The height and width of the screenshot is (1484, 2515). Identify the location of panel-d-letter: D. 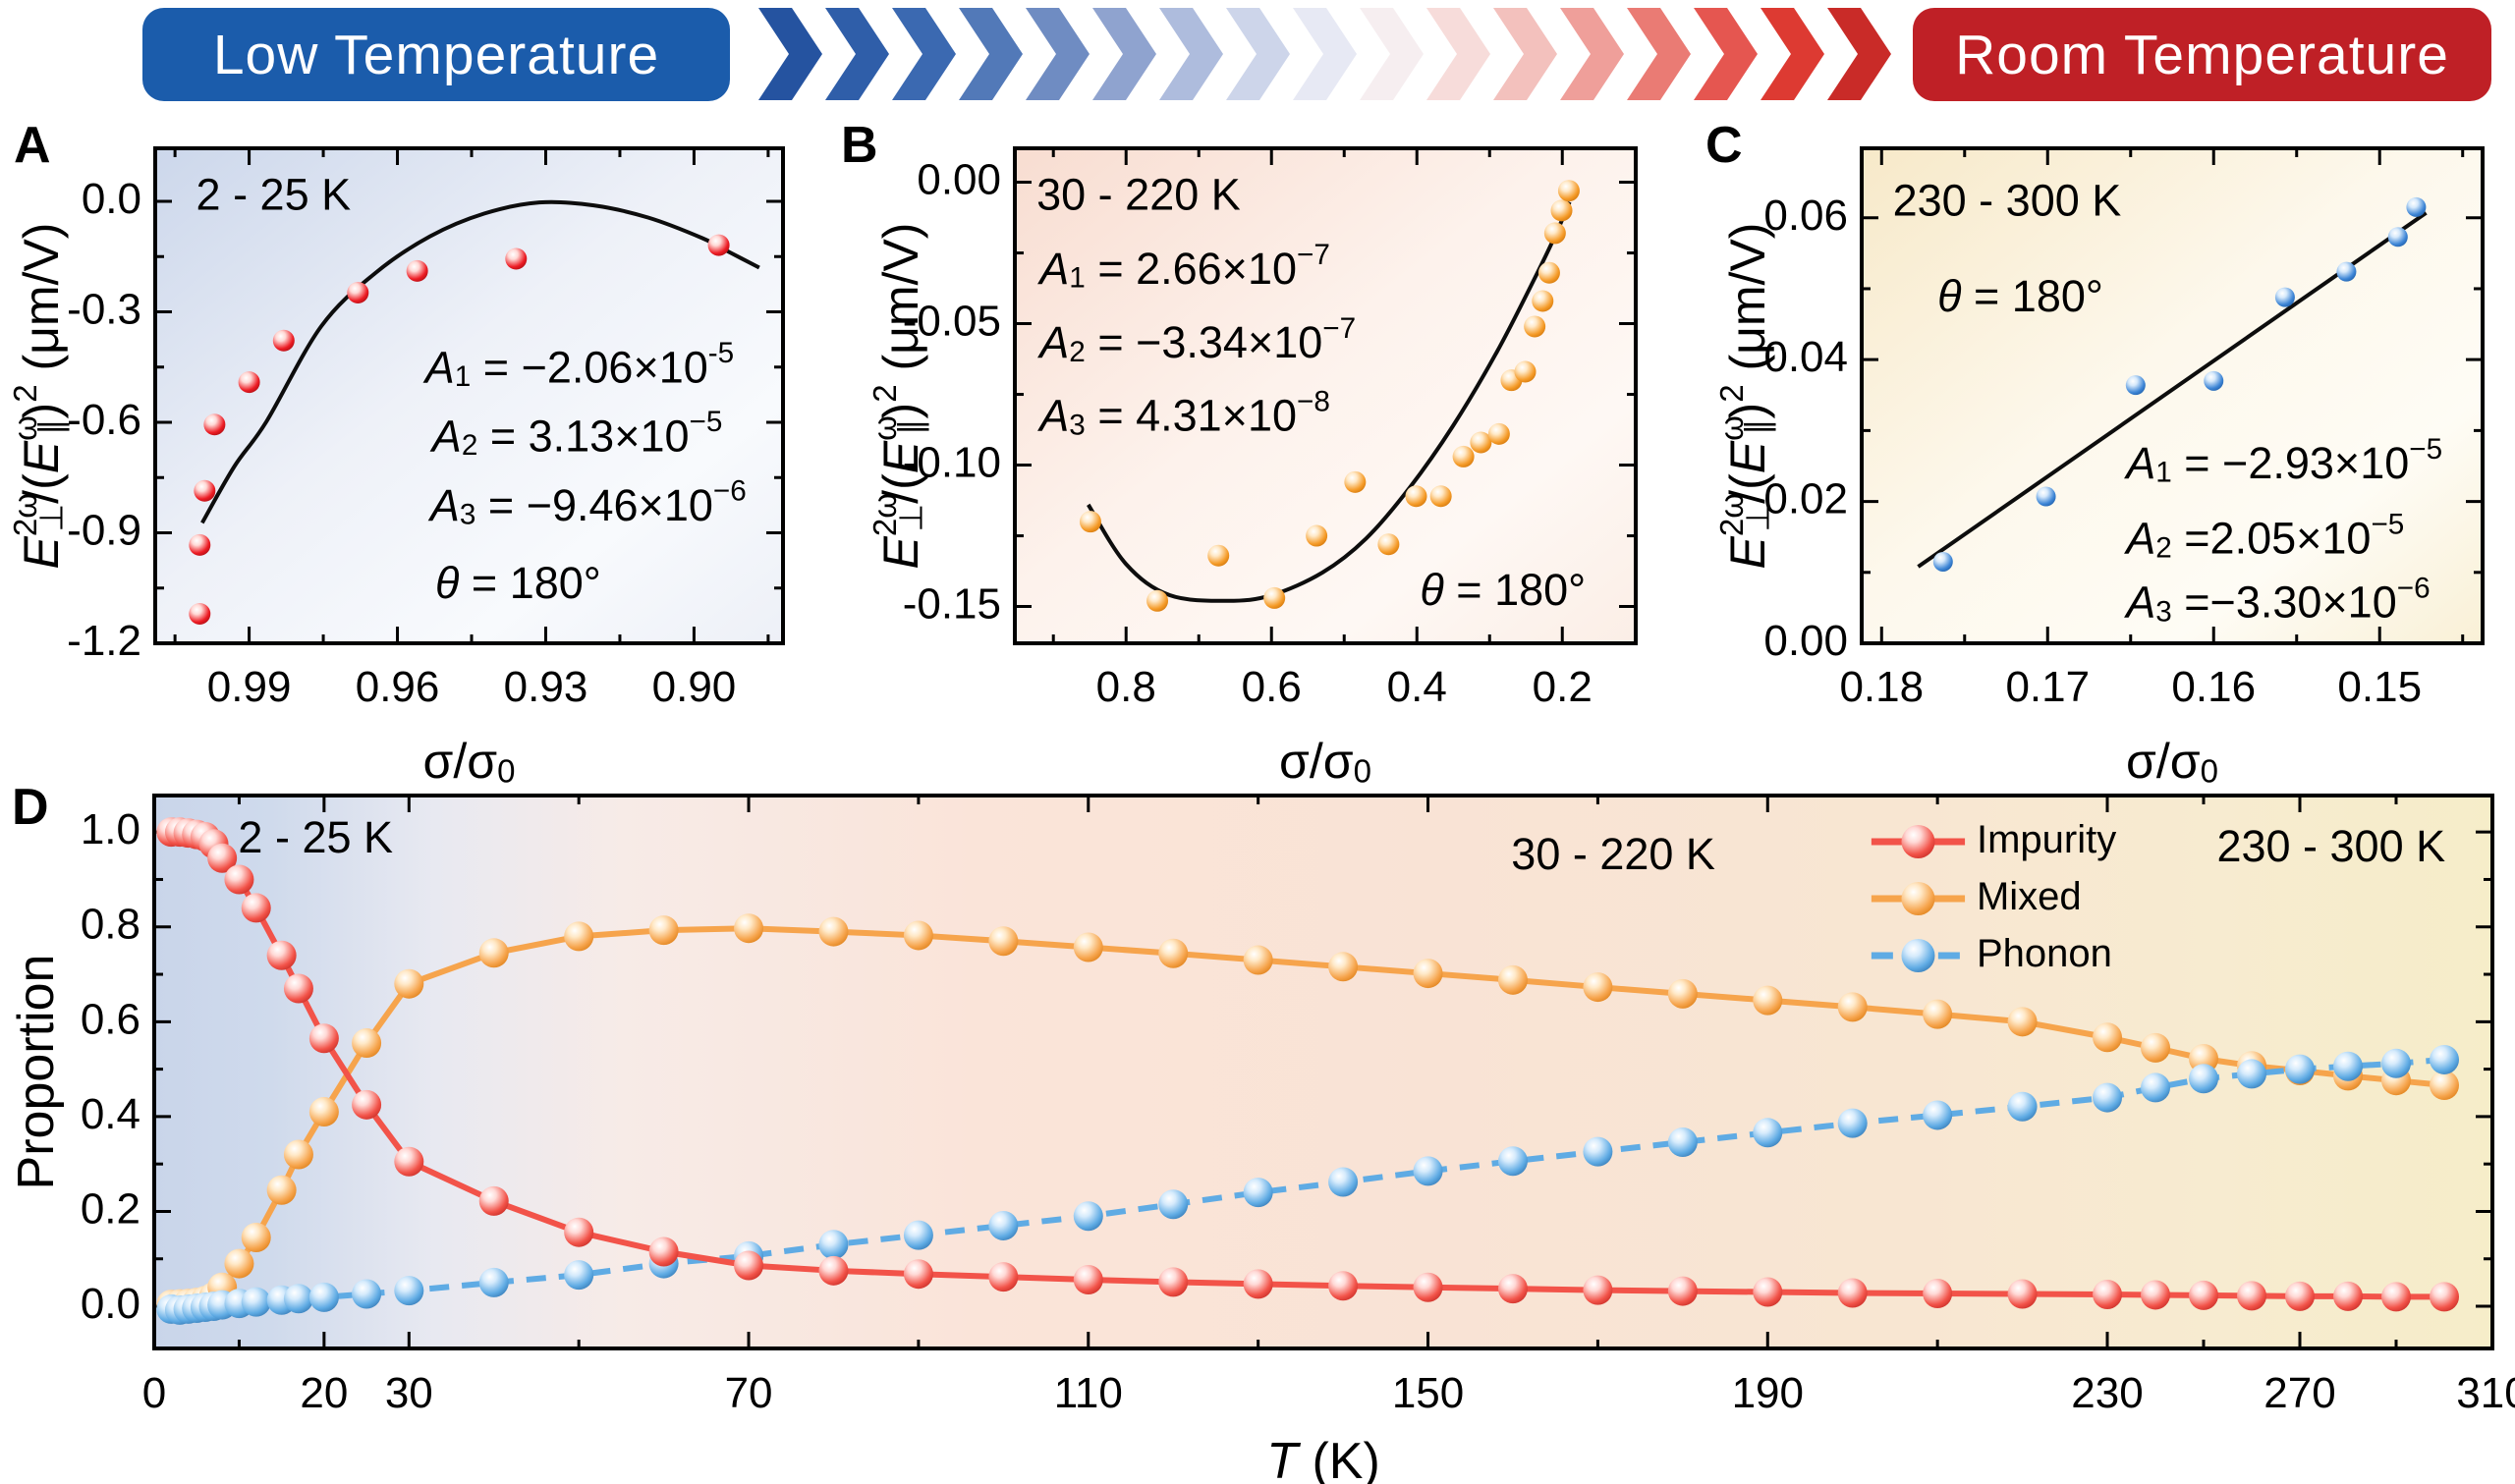
(30, 807).